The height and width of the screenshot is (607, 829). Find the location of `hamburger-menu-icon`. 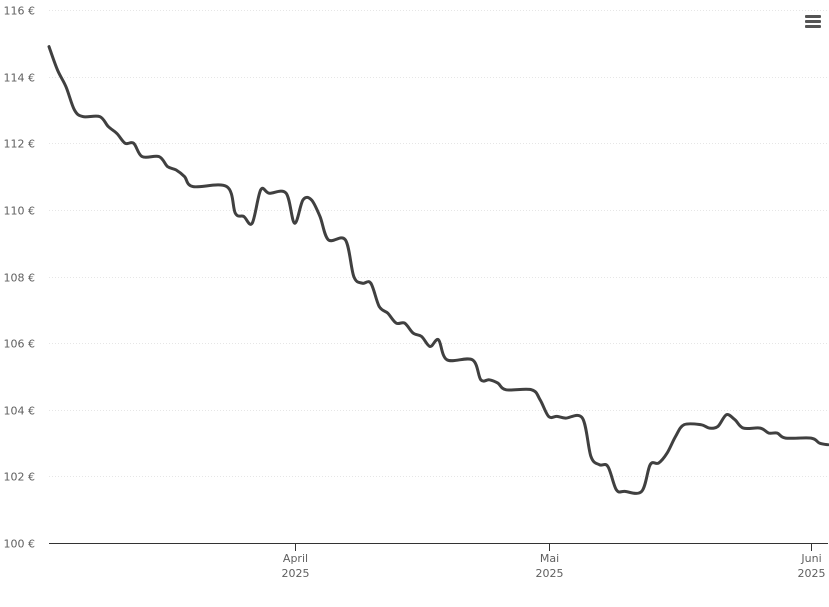

hamburger-menu-icon is located at coordinates (813, 16).